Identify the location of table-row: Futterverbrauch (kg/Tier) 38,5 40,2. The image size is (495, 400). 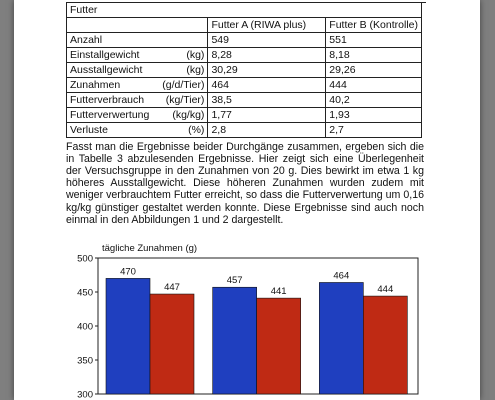
(243, 100).